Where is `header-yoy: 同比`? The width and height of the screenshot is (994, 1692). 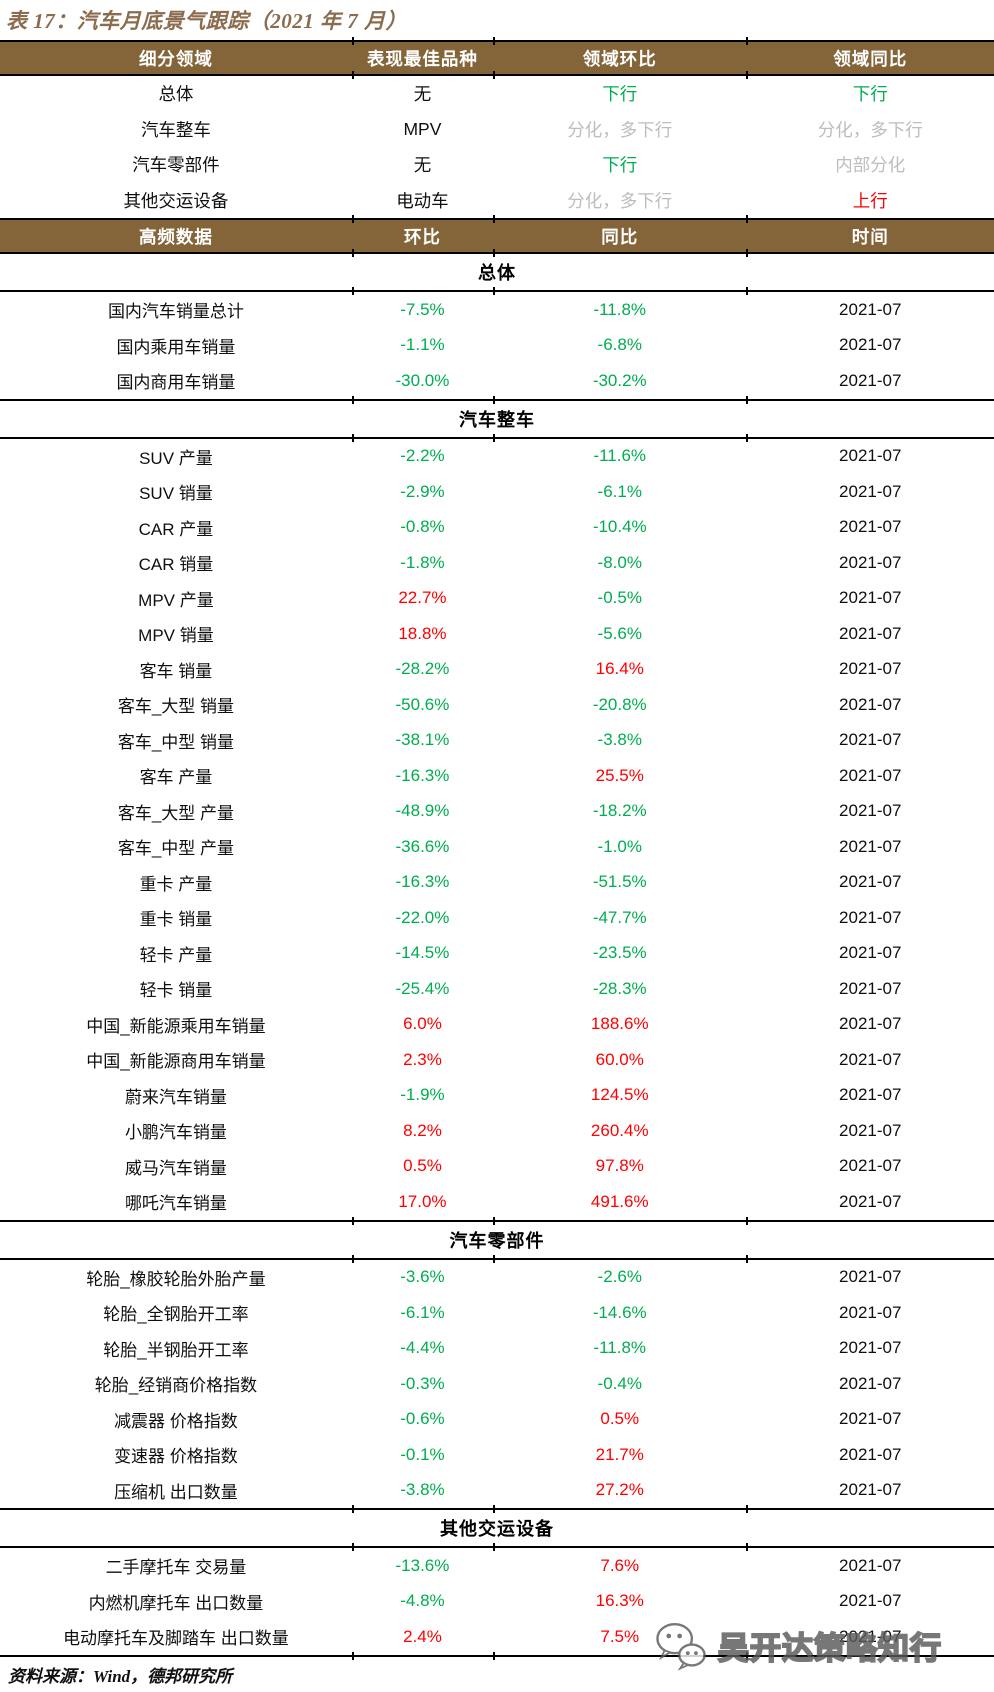 header-yoy: 同比 is located at coordinates (620, 236).